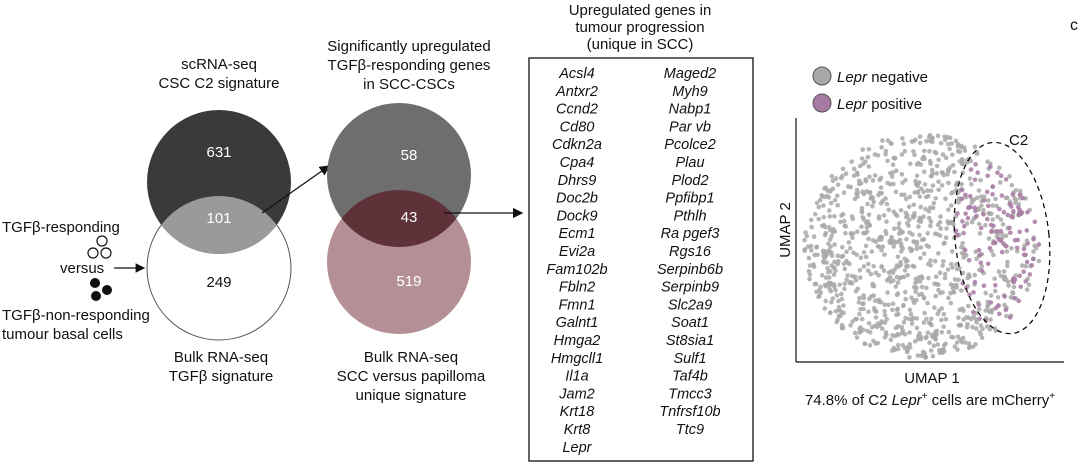  I want to click on legend-positive-suffix: positive, so click(894, 104).